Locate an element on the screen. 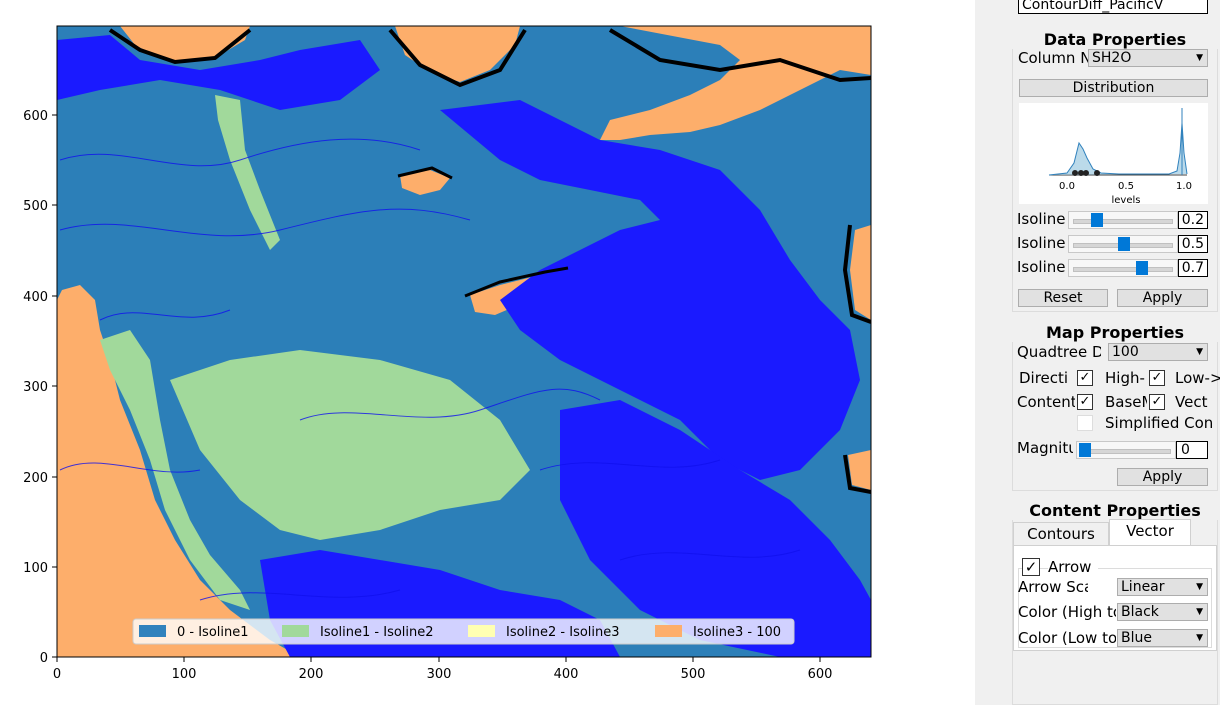 This screenshot has width=1220, height=705. distribution-button: Distribution is located at coordinates (1113, 88).